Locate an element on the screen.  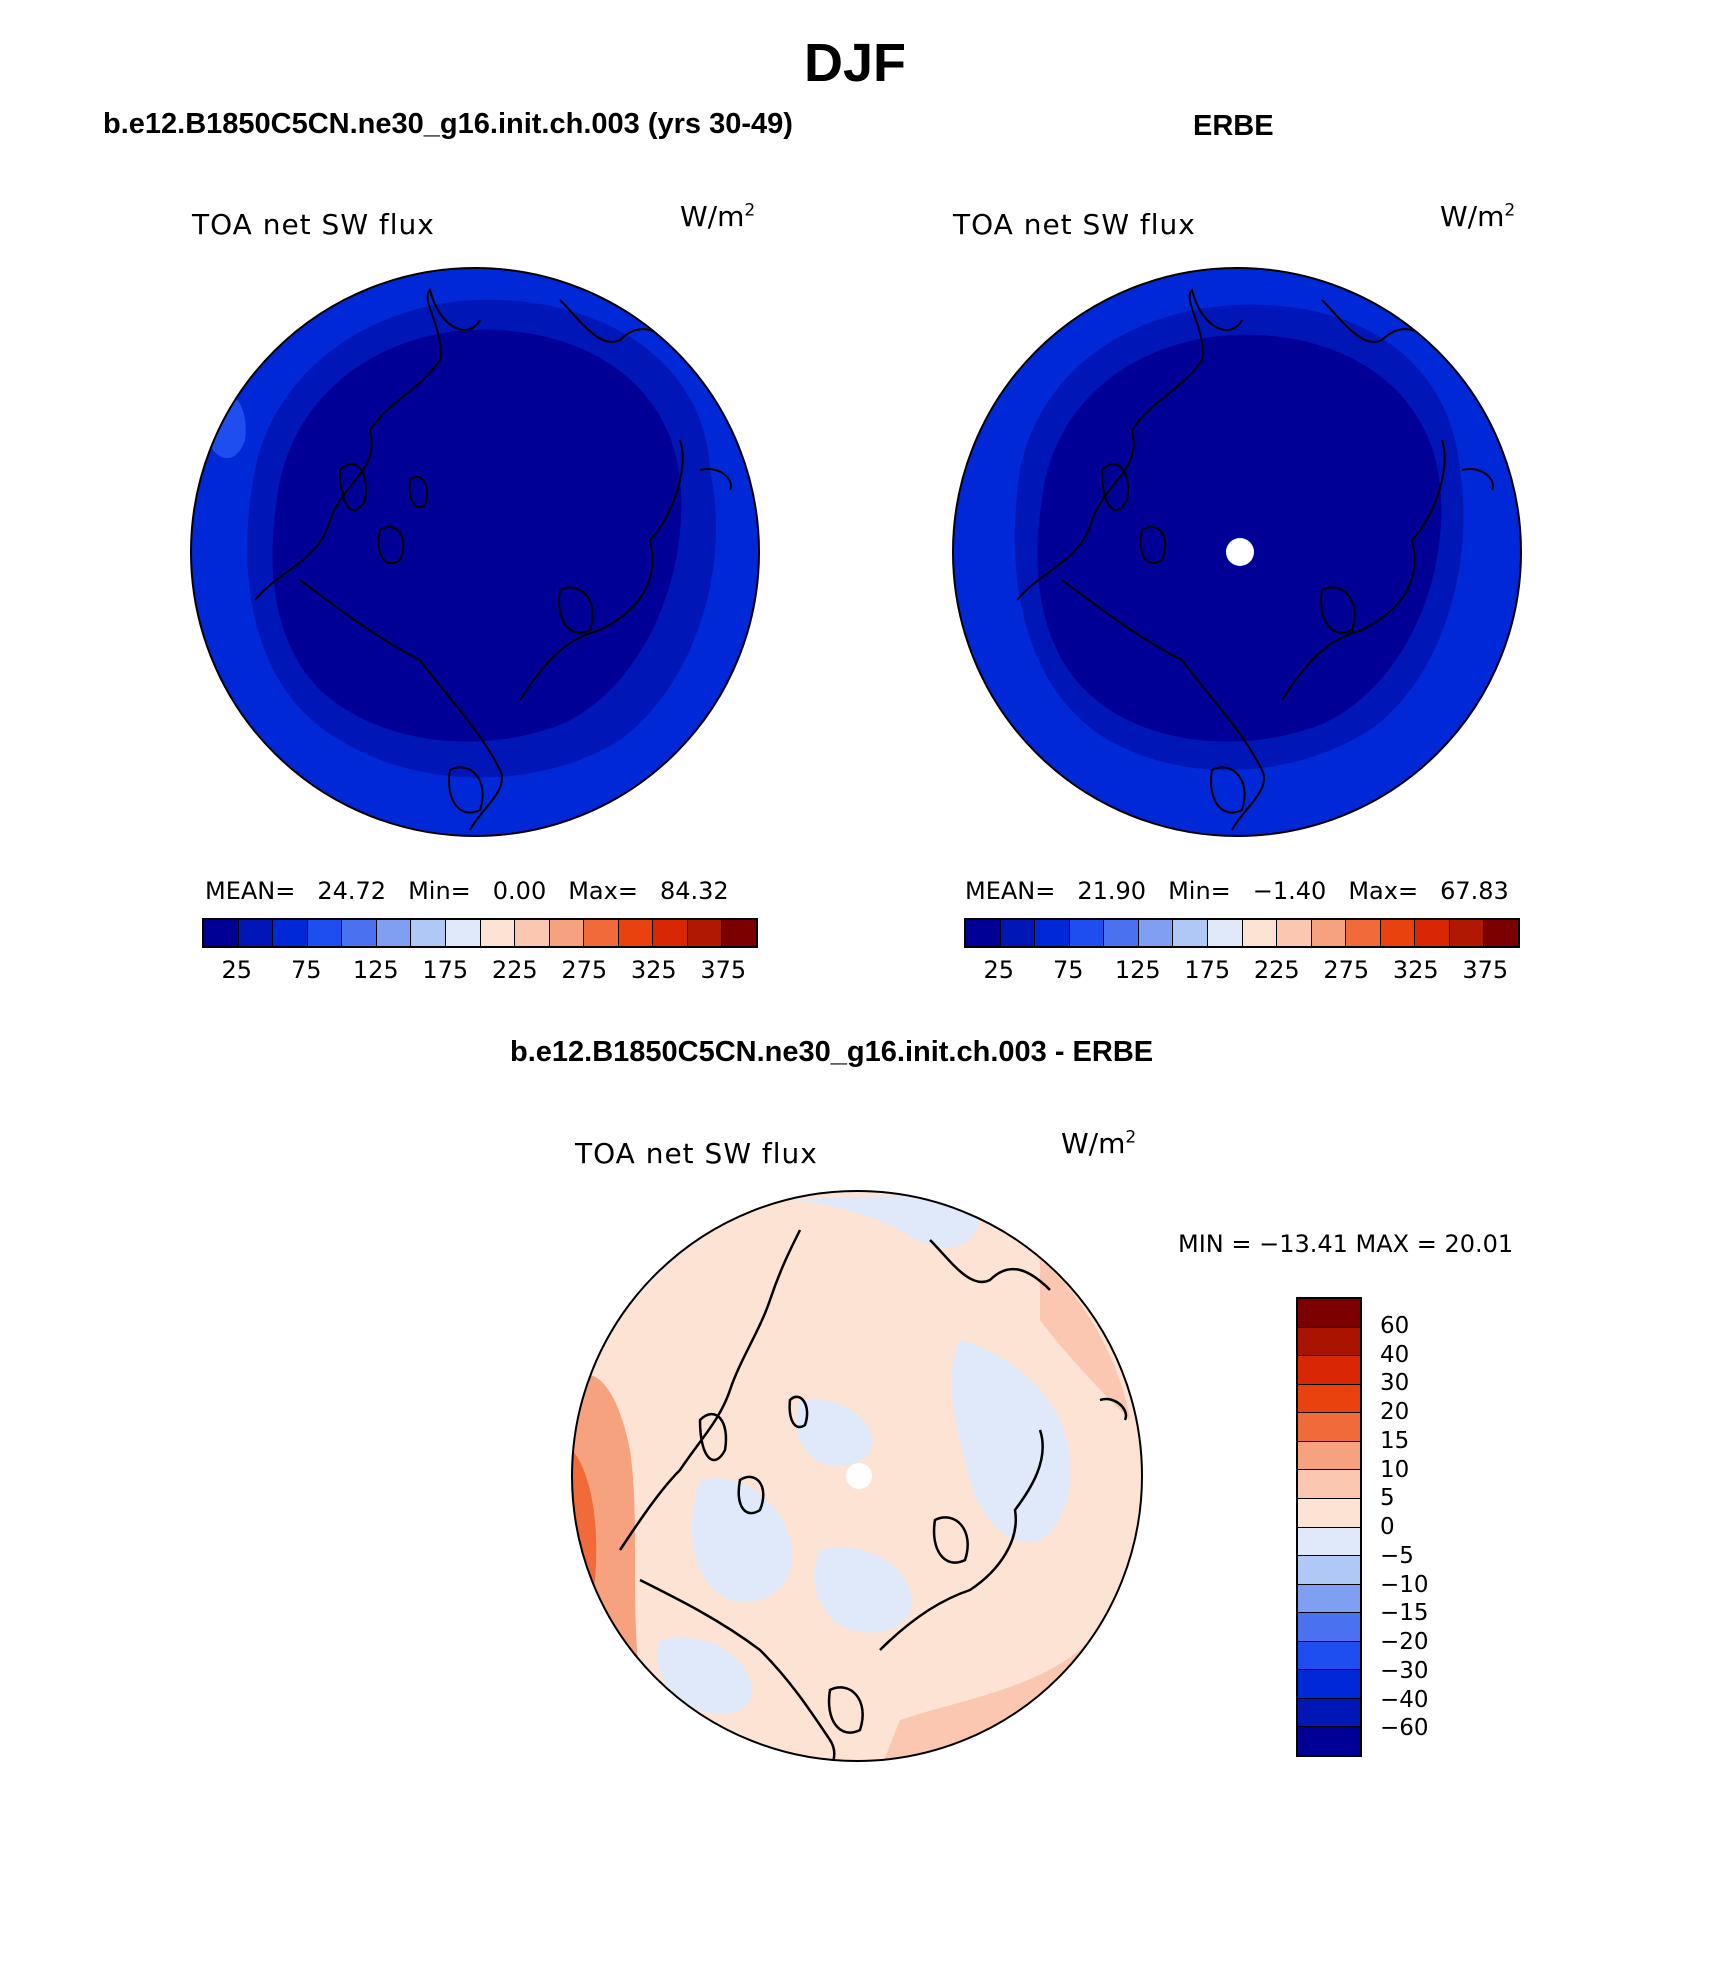
colorbar-tick-label: 10 is located at coordinates (1395, 1469).